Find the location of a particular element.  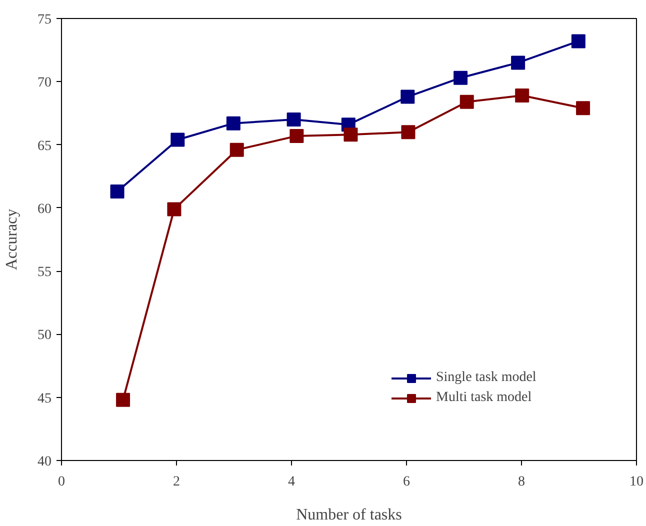

x-tick-label: 4 is located at coordinates (291, 482).